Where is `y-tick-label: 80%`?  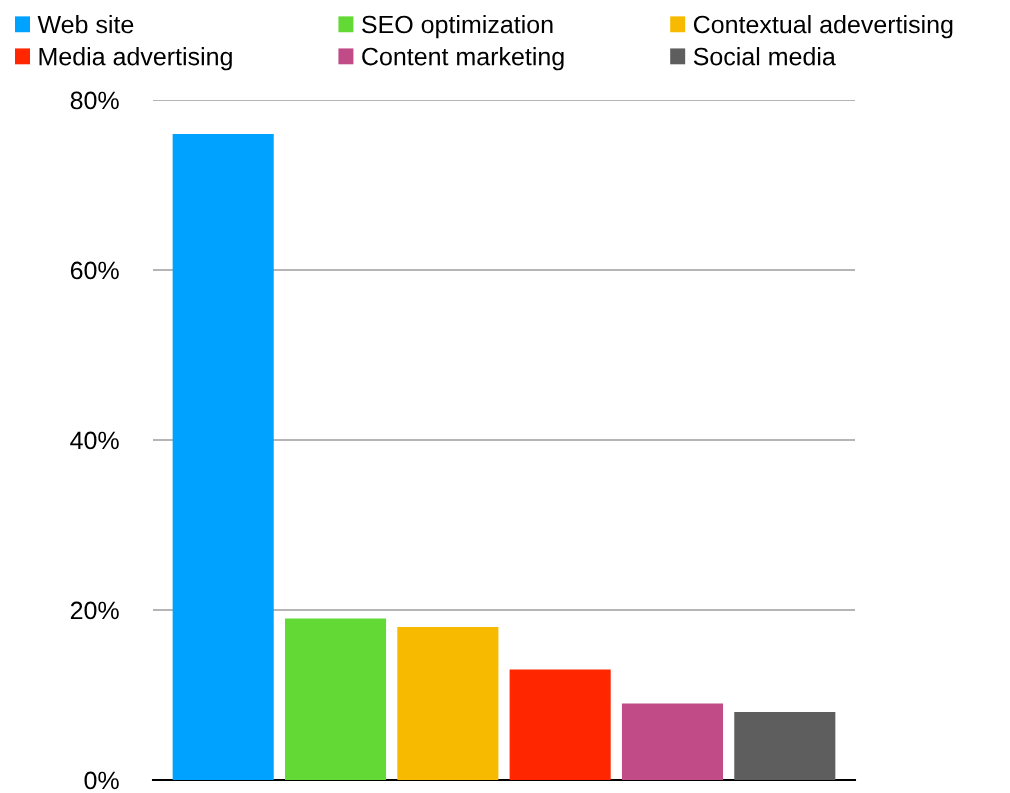
y-tick-label: 80% is located at coordinates (94, 100).